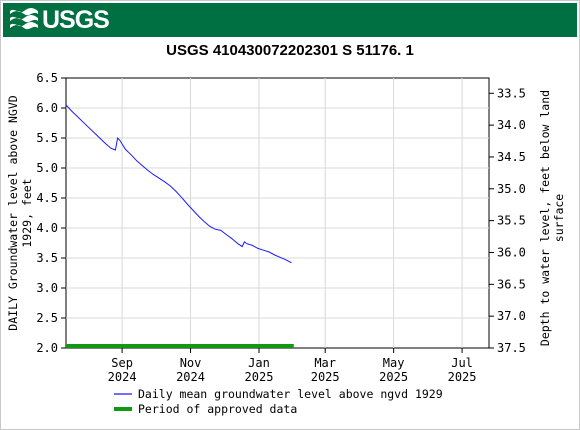 The height and width of the screenshot is (430, 580). I want to click on right-tick-label: 37.0, so click(511, 316).